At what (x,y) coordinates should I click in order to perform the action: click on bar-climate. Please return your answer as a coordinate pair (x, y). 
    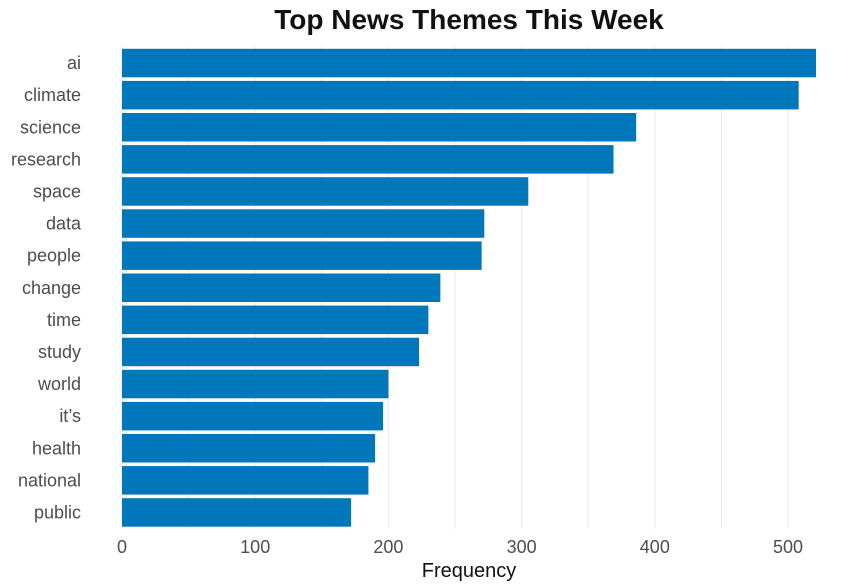
    Looking at the image, I should click on (460, 95).